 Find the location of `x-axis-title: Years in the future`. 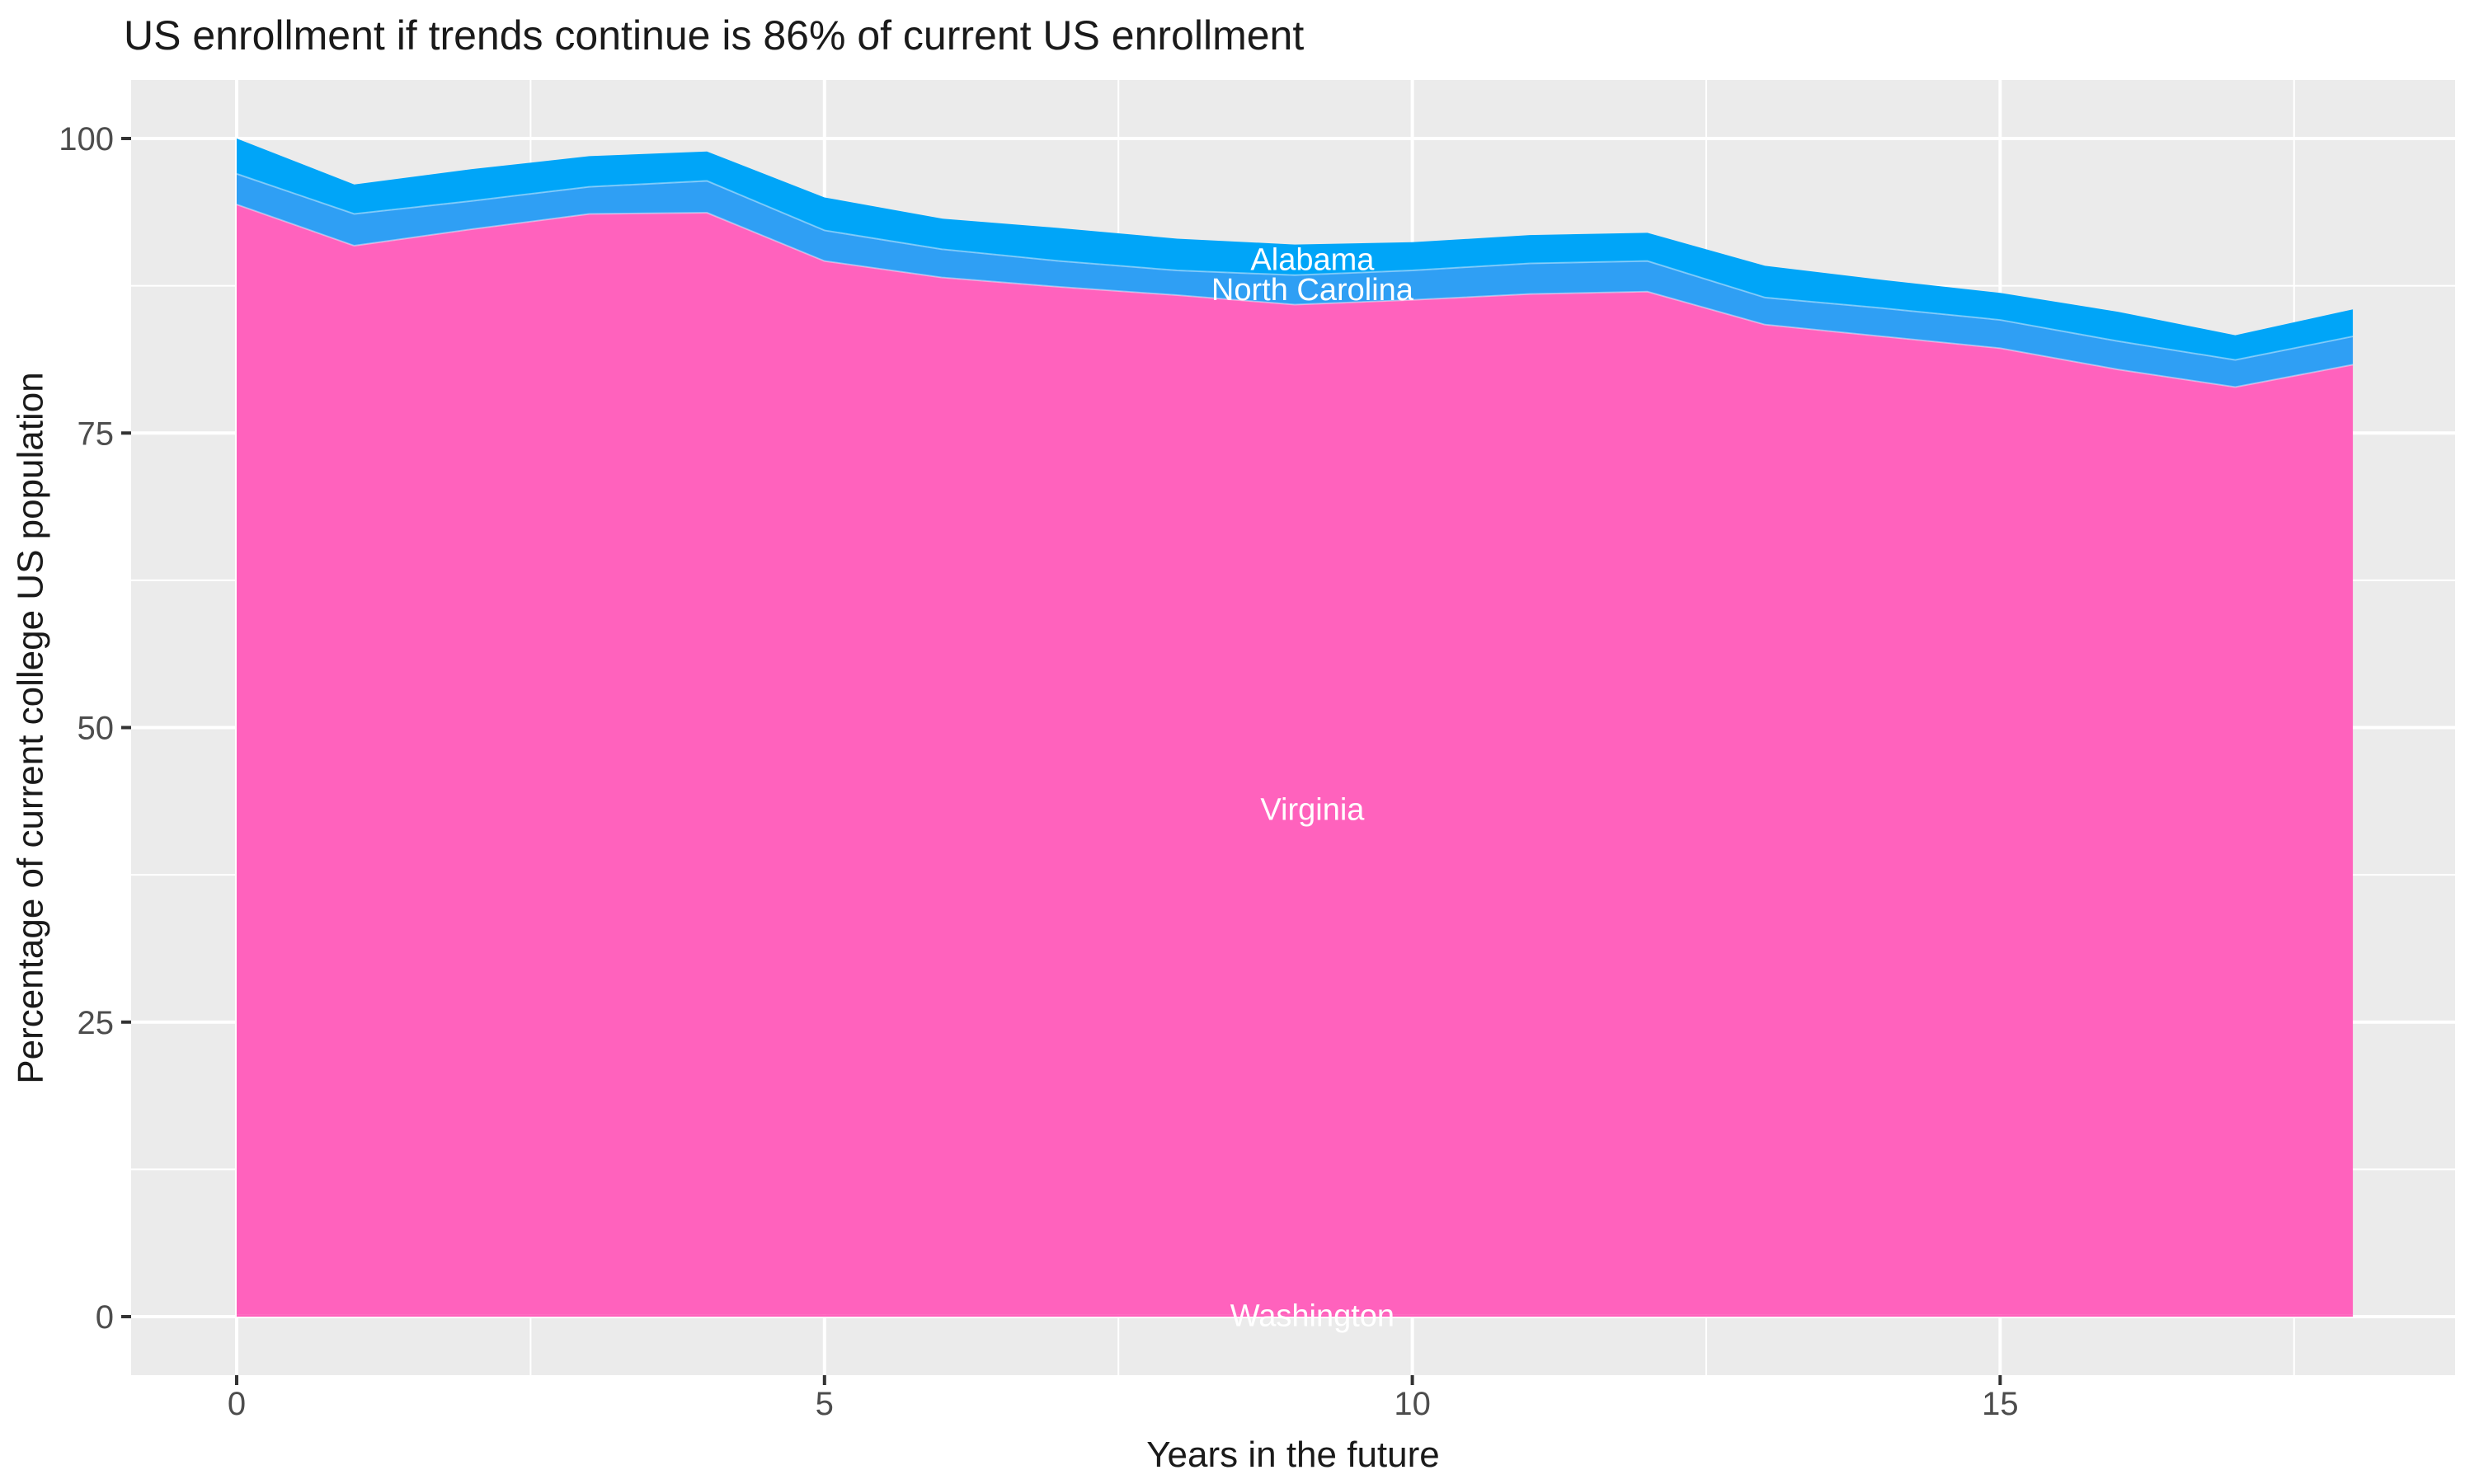

x-axis-title: Years in the future is located at coordinates (1293, 1455).